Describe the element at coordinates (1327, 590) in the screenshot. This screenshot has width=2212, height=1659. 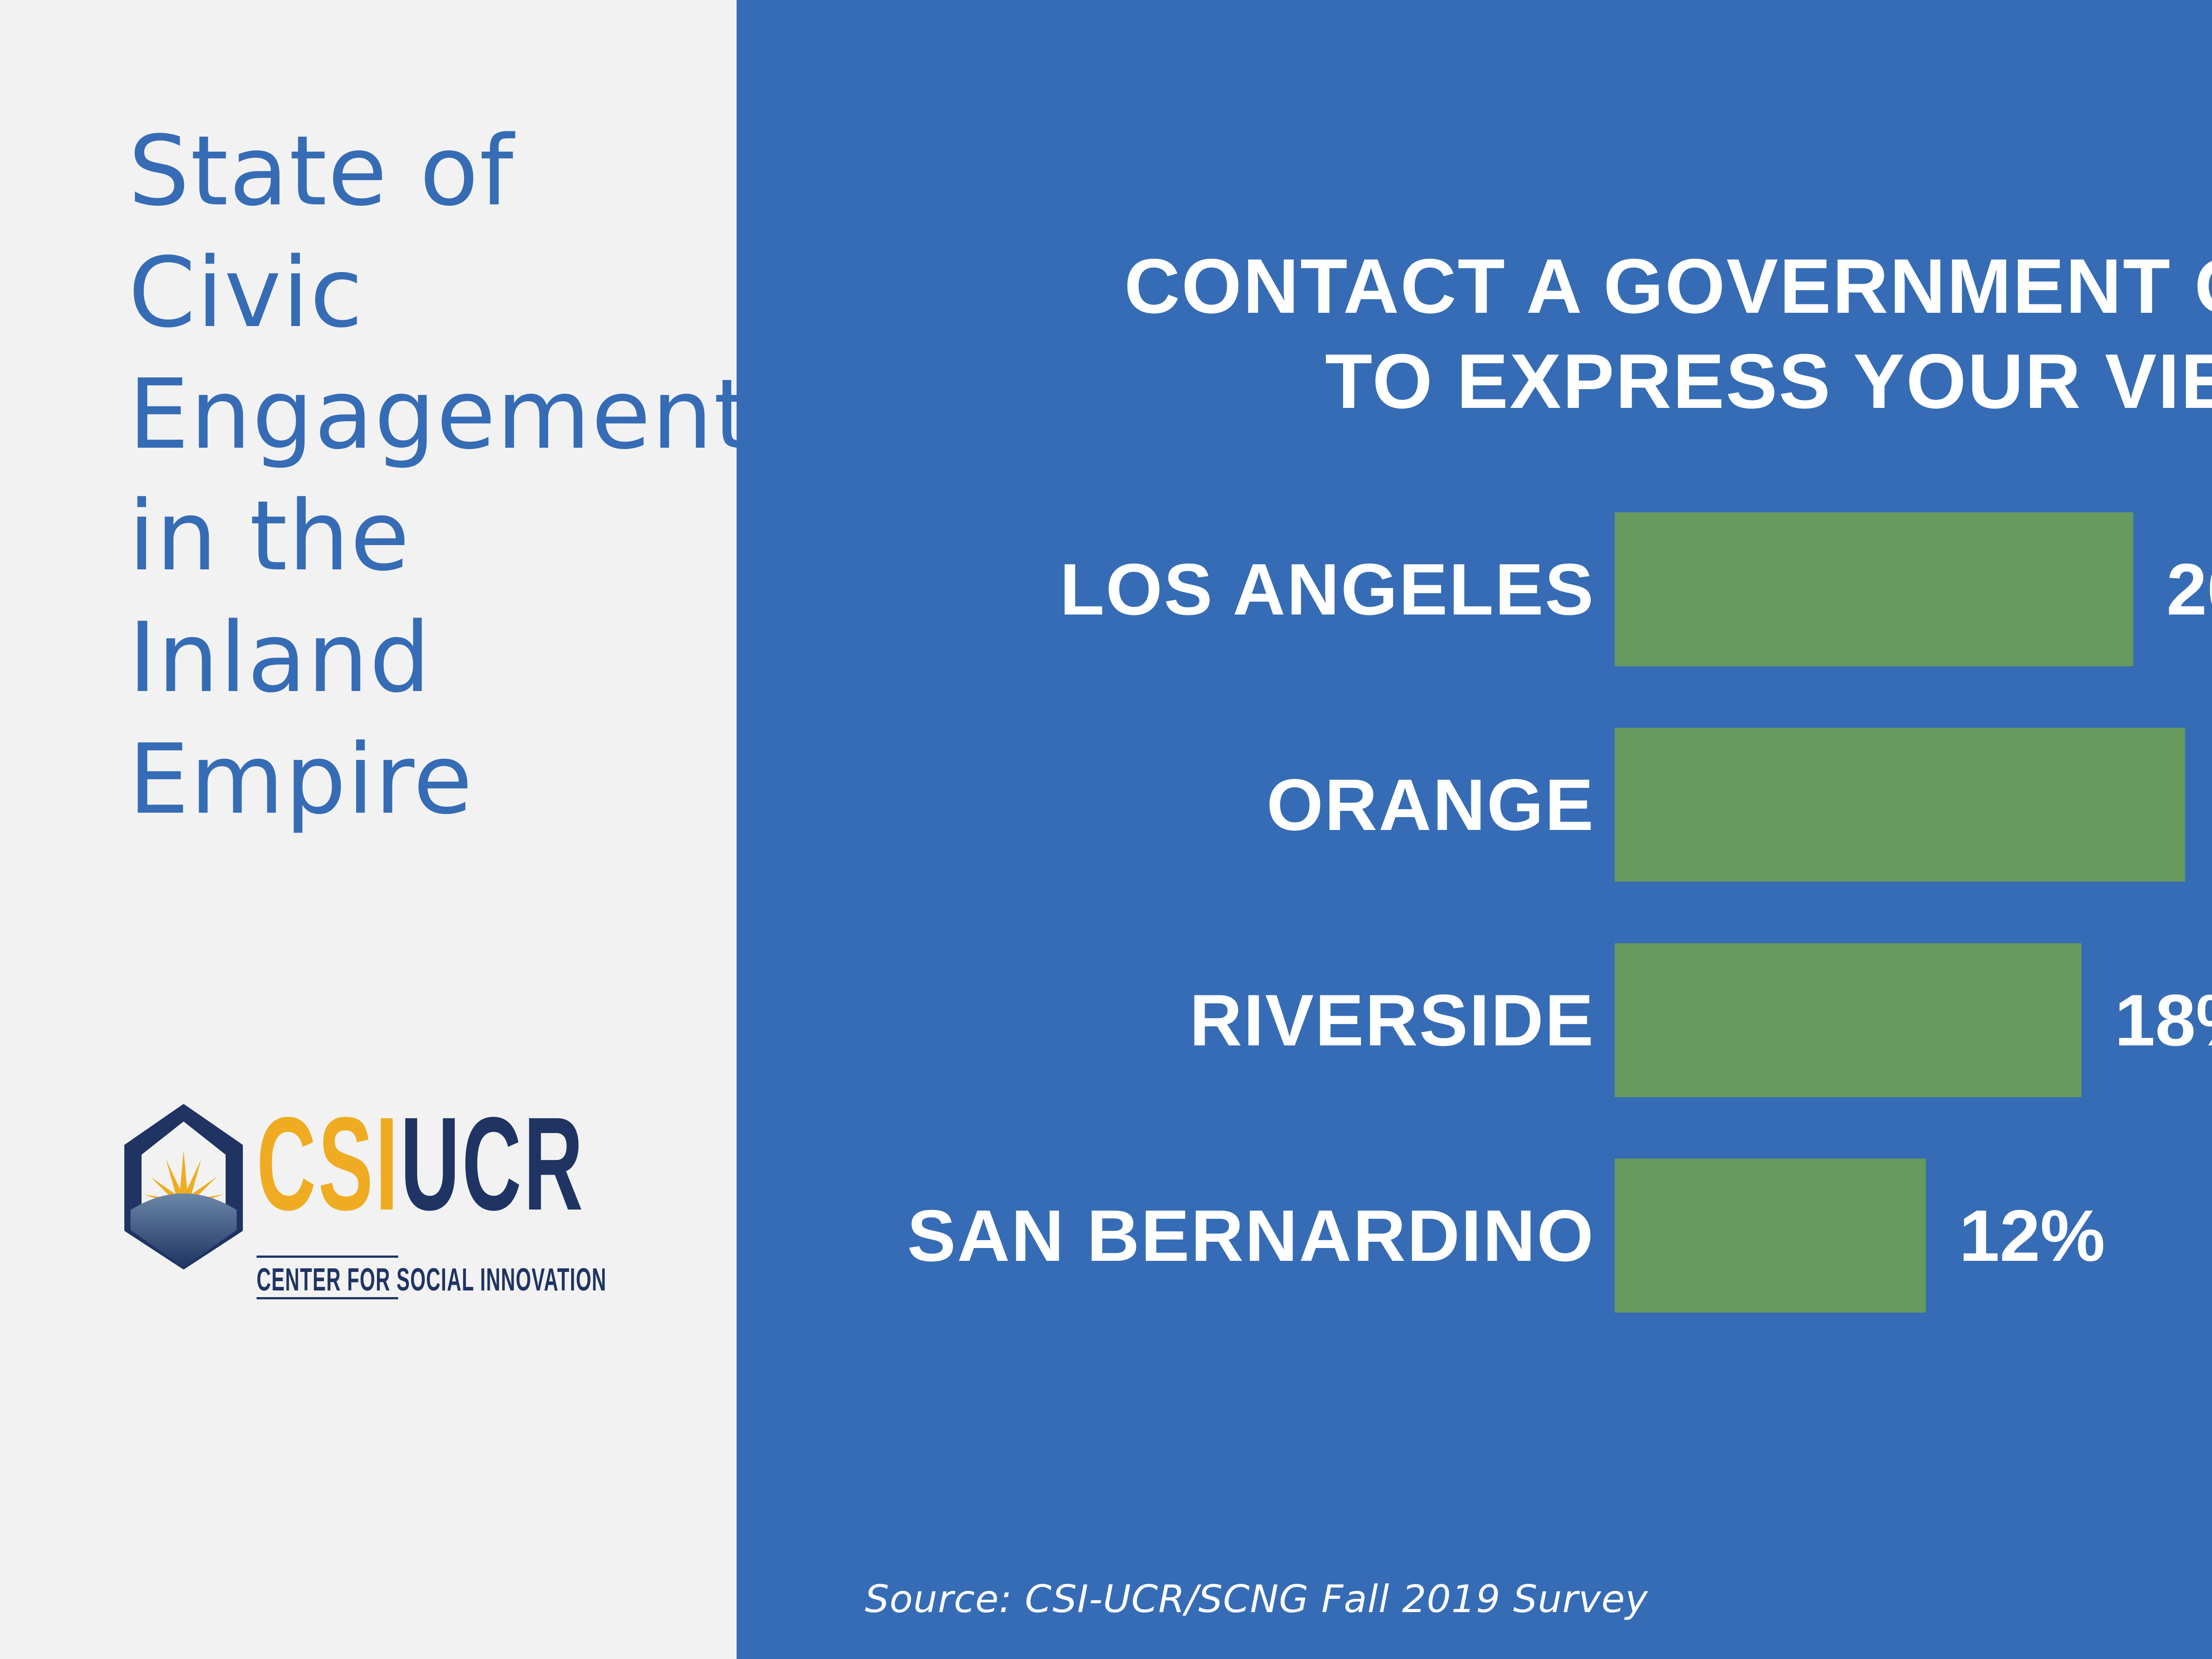
I see `category-label: LOS ANGELES` at that location.